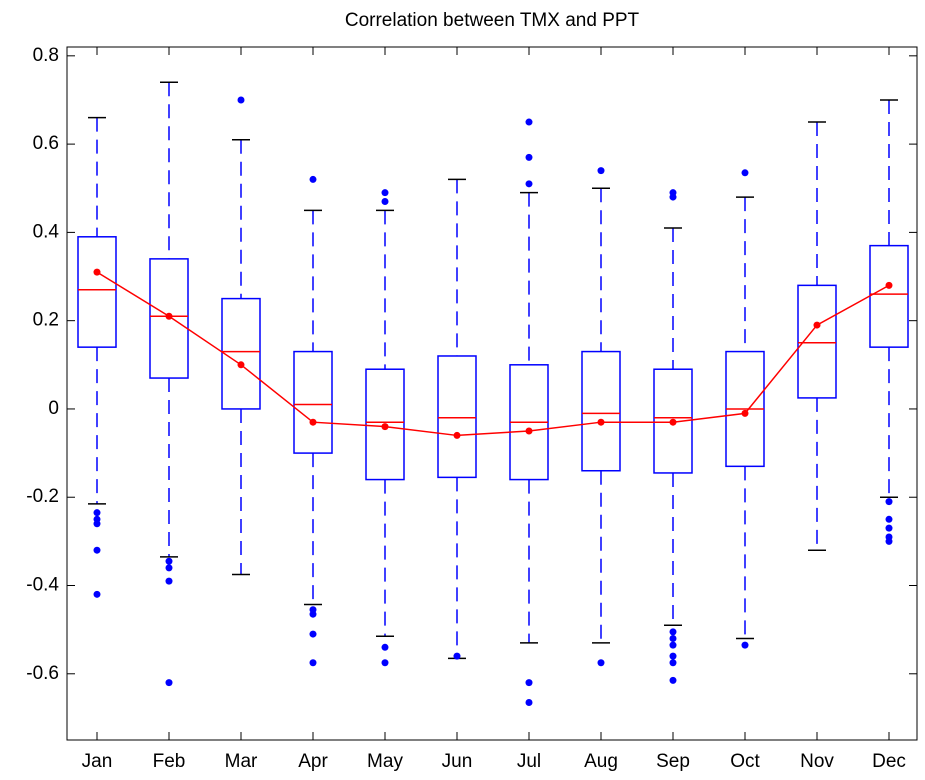 The height and width of the screenshot is (780, 925). I want to click on y-tick-label: 0.6, so click(46, 143).